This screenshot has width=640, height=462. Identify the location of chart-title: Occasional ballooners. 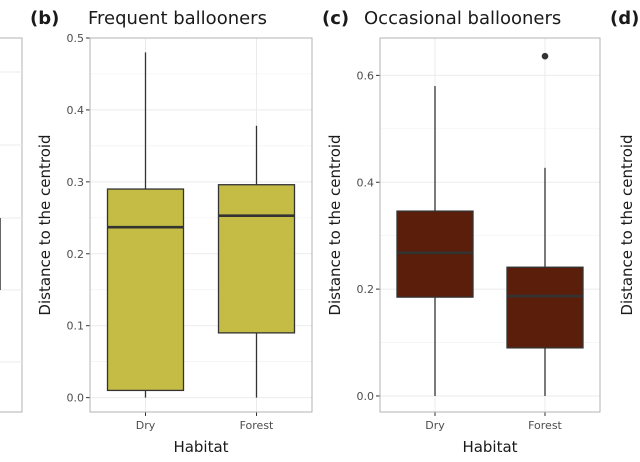
(462, 18).